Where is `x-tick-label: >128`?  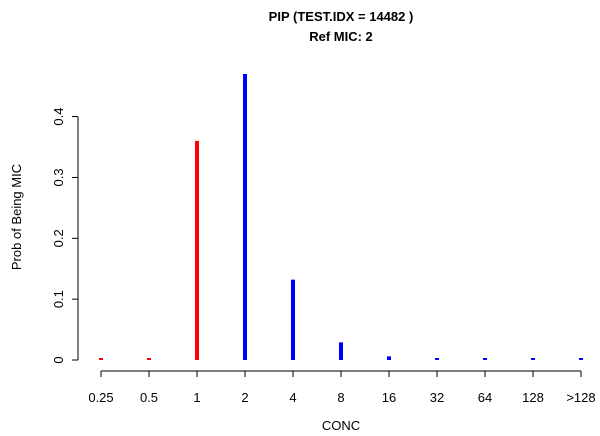
x-tick-label: >128 is located at coordinates (580, 397).